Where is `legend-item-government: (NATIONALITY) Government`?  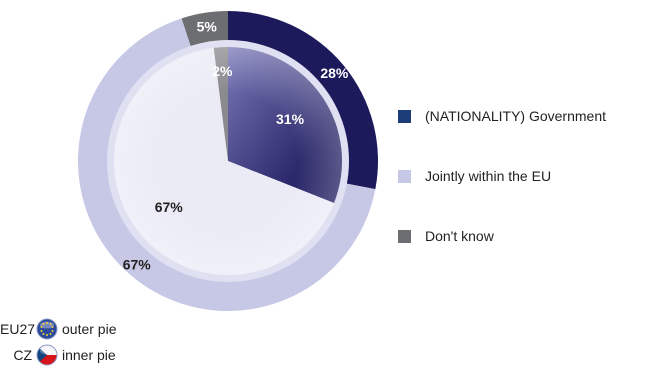 legend-item-government: (NATIONALITY) Government is located at coordinates (502, 116).